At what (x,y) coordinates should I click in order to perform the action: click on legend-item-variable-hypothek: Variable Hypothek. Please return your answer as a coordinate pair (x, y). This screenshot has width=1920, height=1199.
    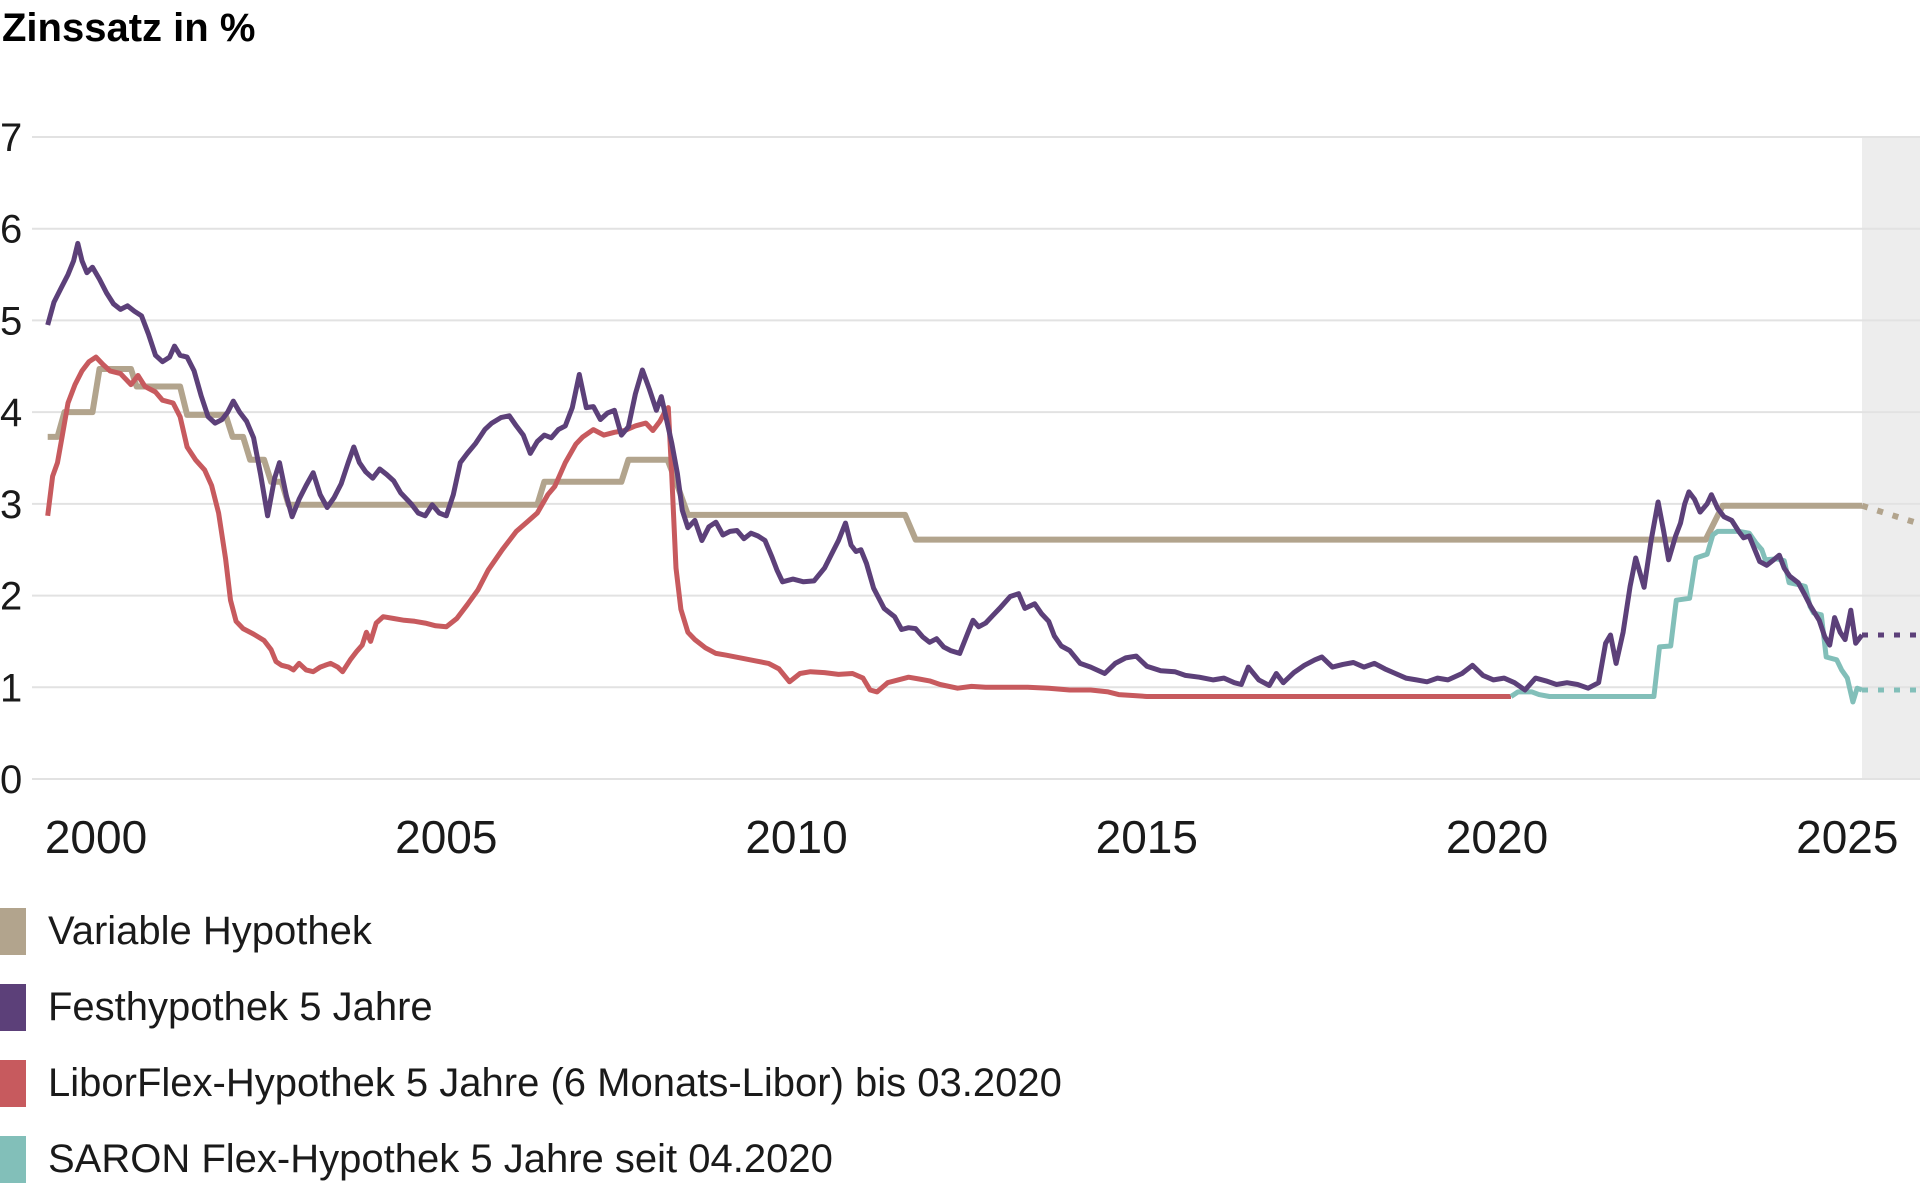
    Looking at the image, I should click on (531, 931).